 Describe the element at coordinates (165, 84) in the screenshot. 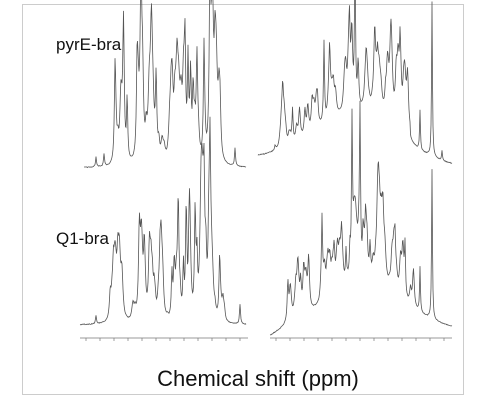

I see `spectrum` at that location.